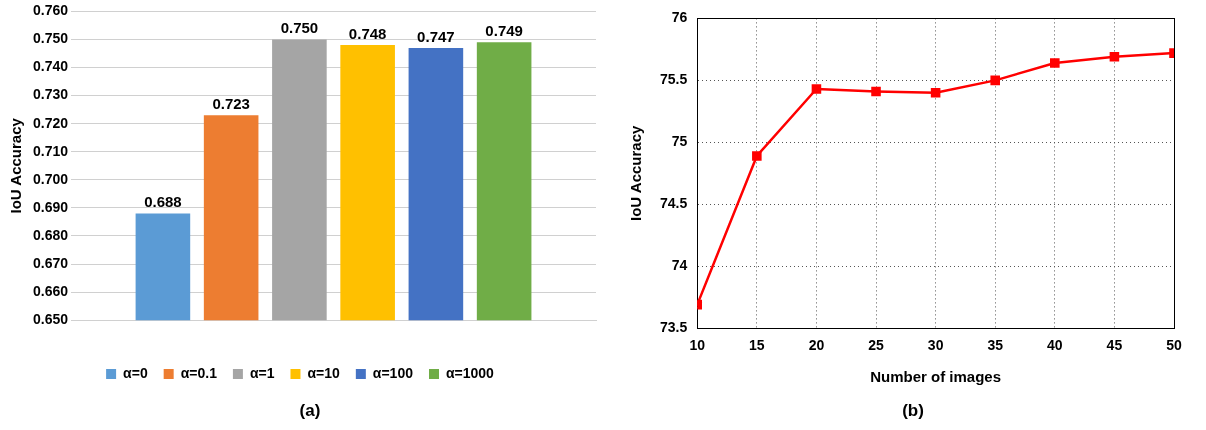 The image size is (1206, 430). I want to click on x-axis-title: Number of images, so click(936, 377).